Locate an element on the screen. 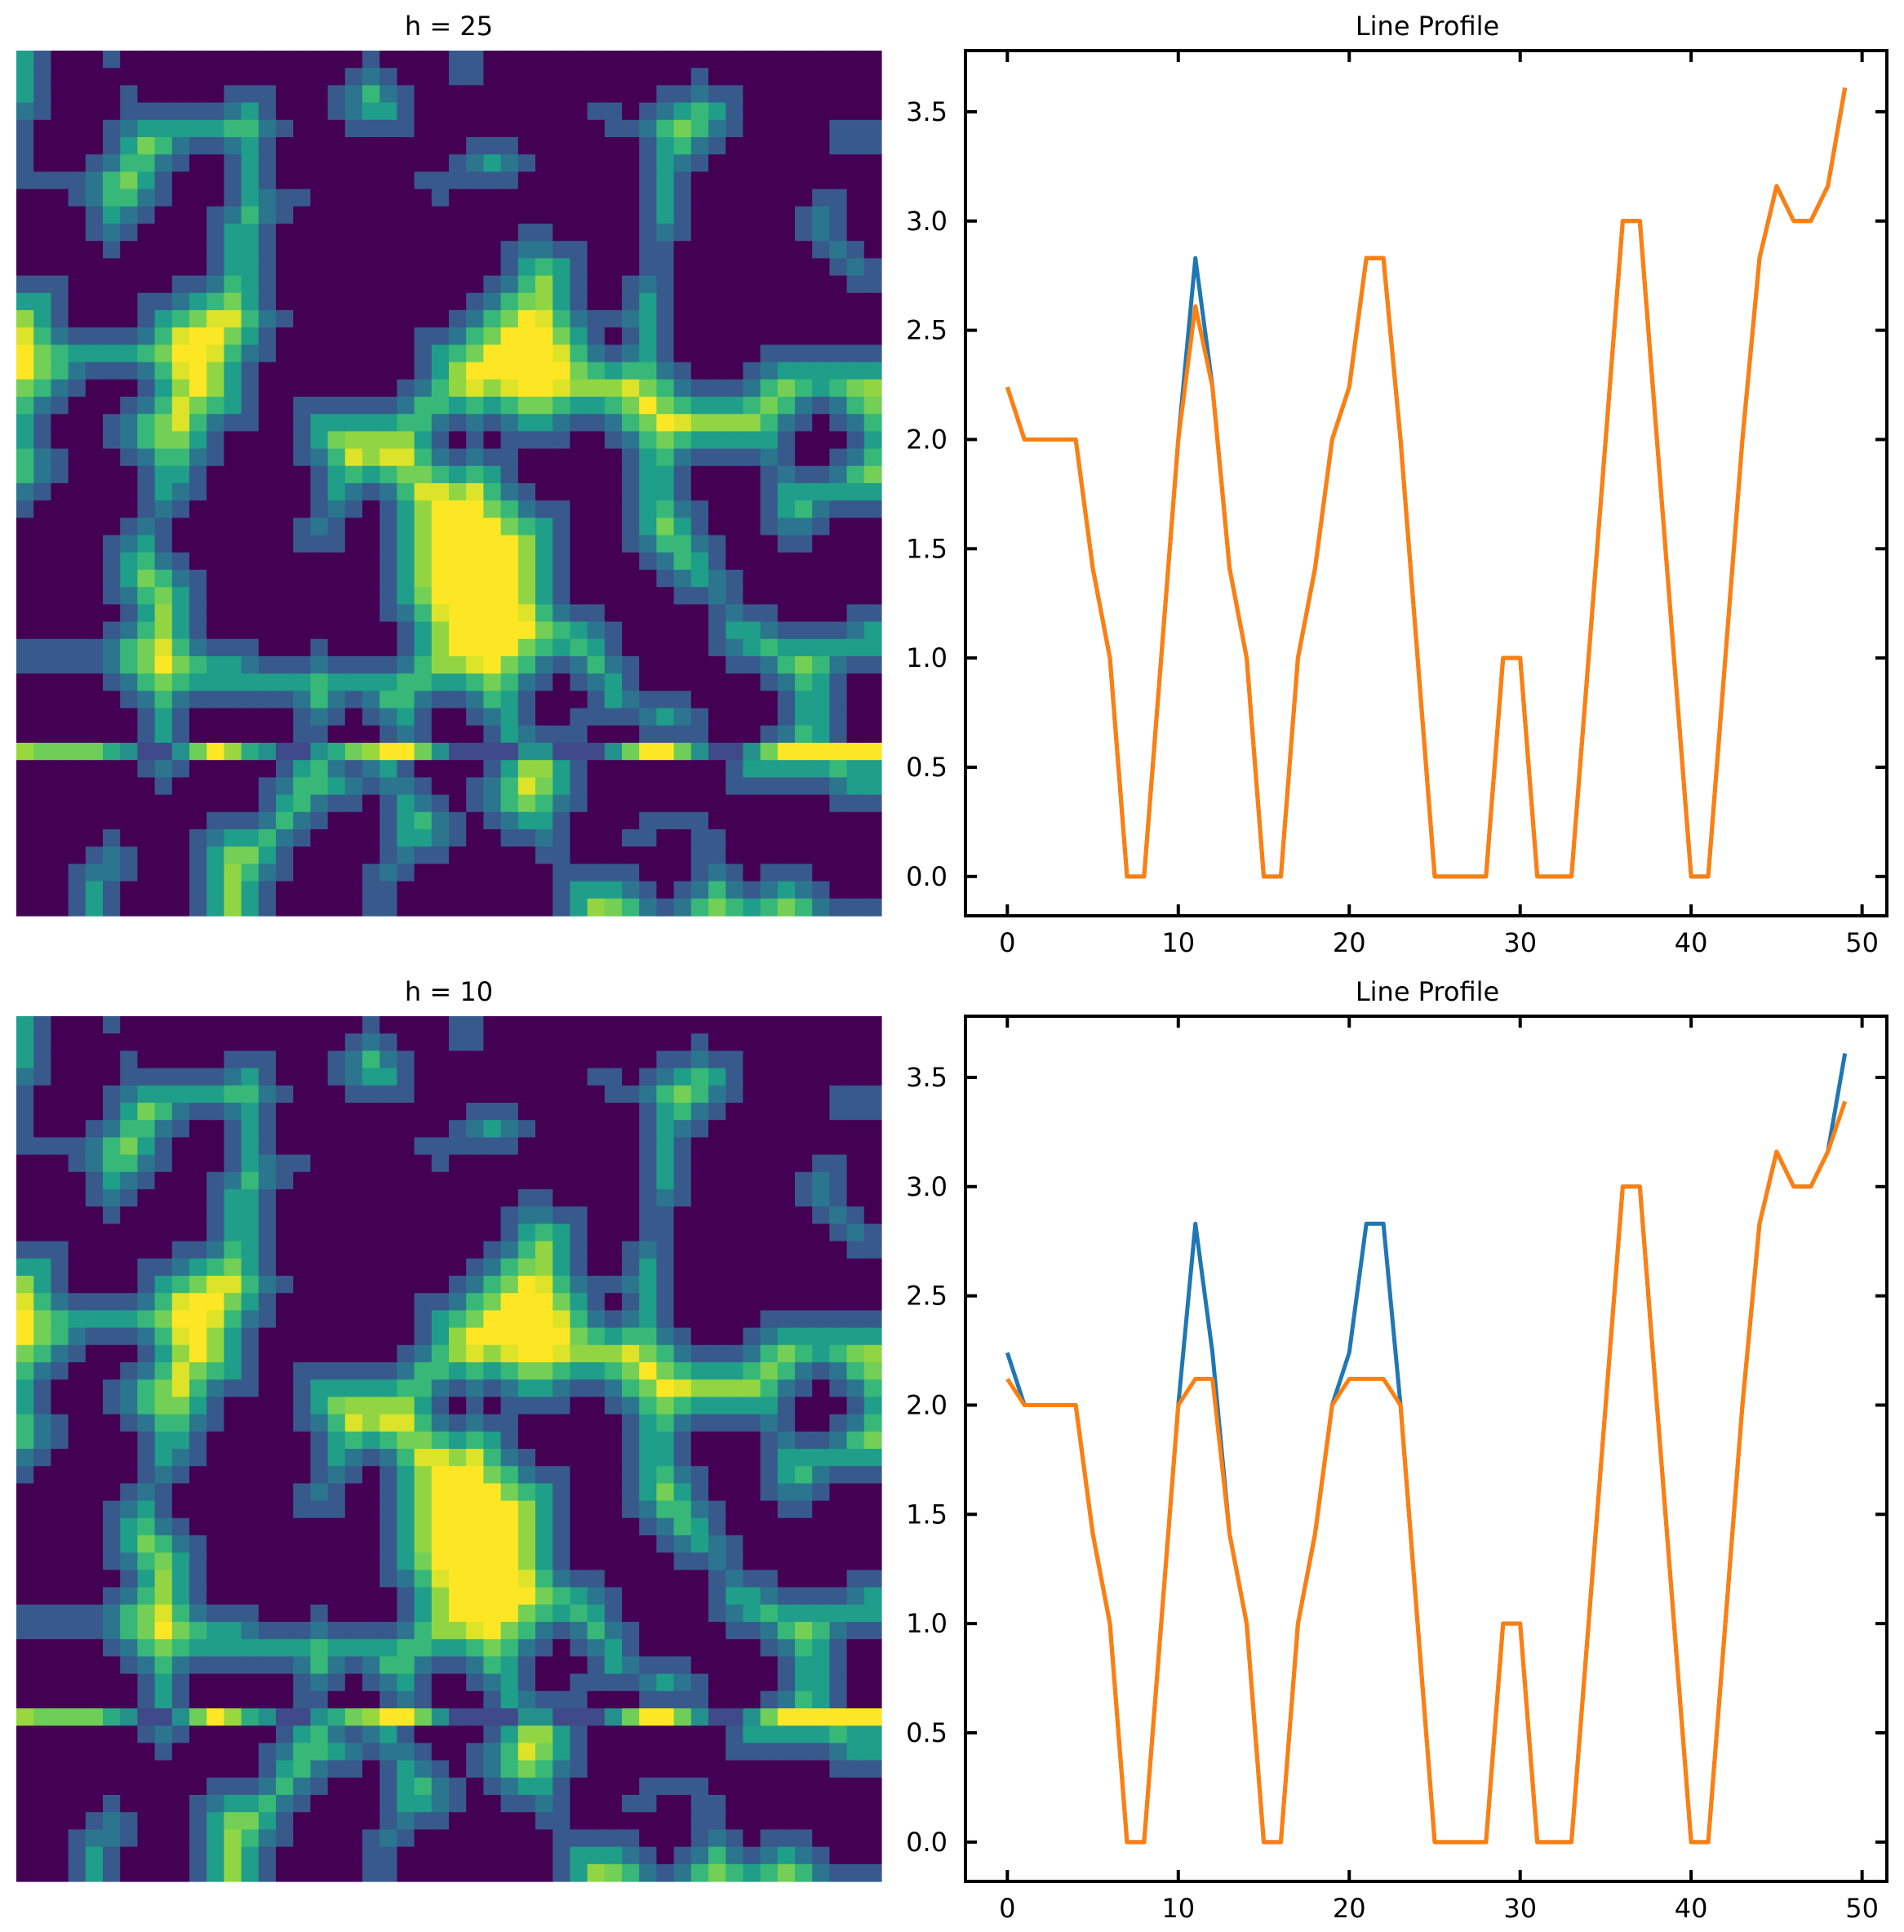  heatmap-title: h = 25 is located at coordinates (449, 26).